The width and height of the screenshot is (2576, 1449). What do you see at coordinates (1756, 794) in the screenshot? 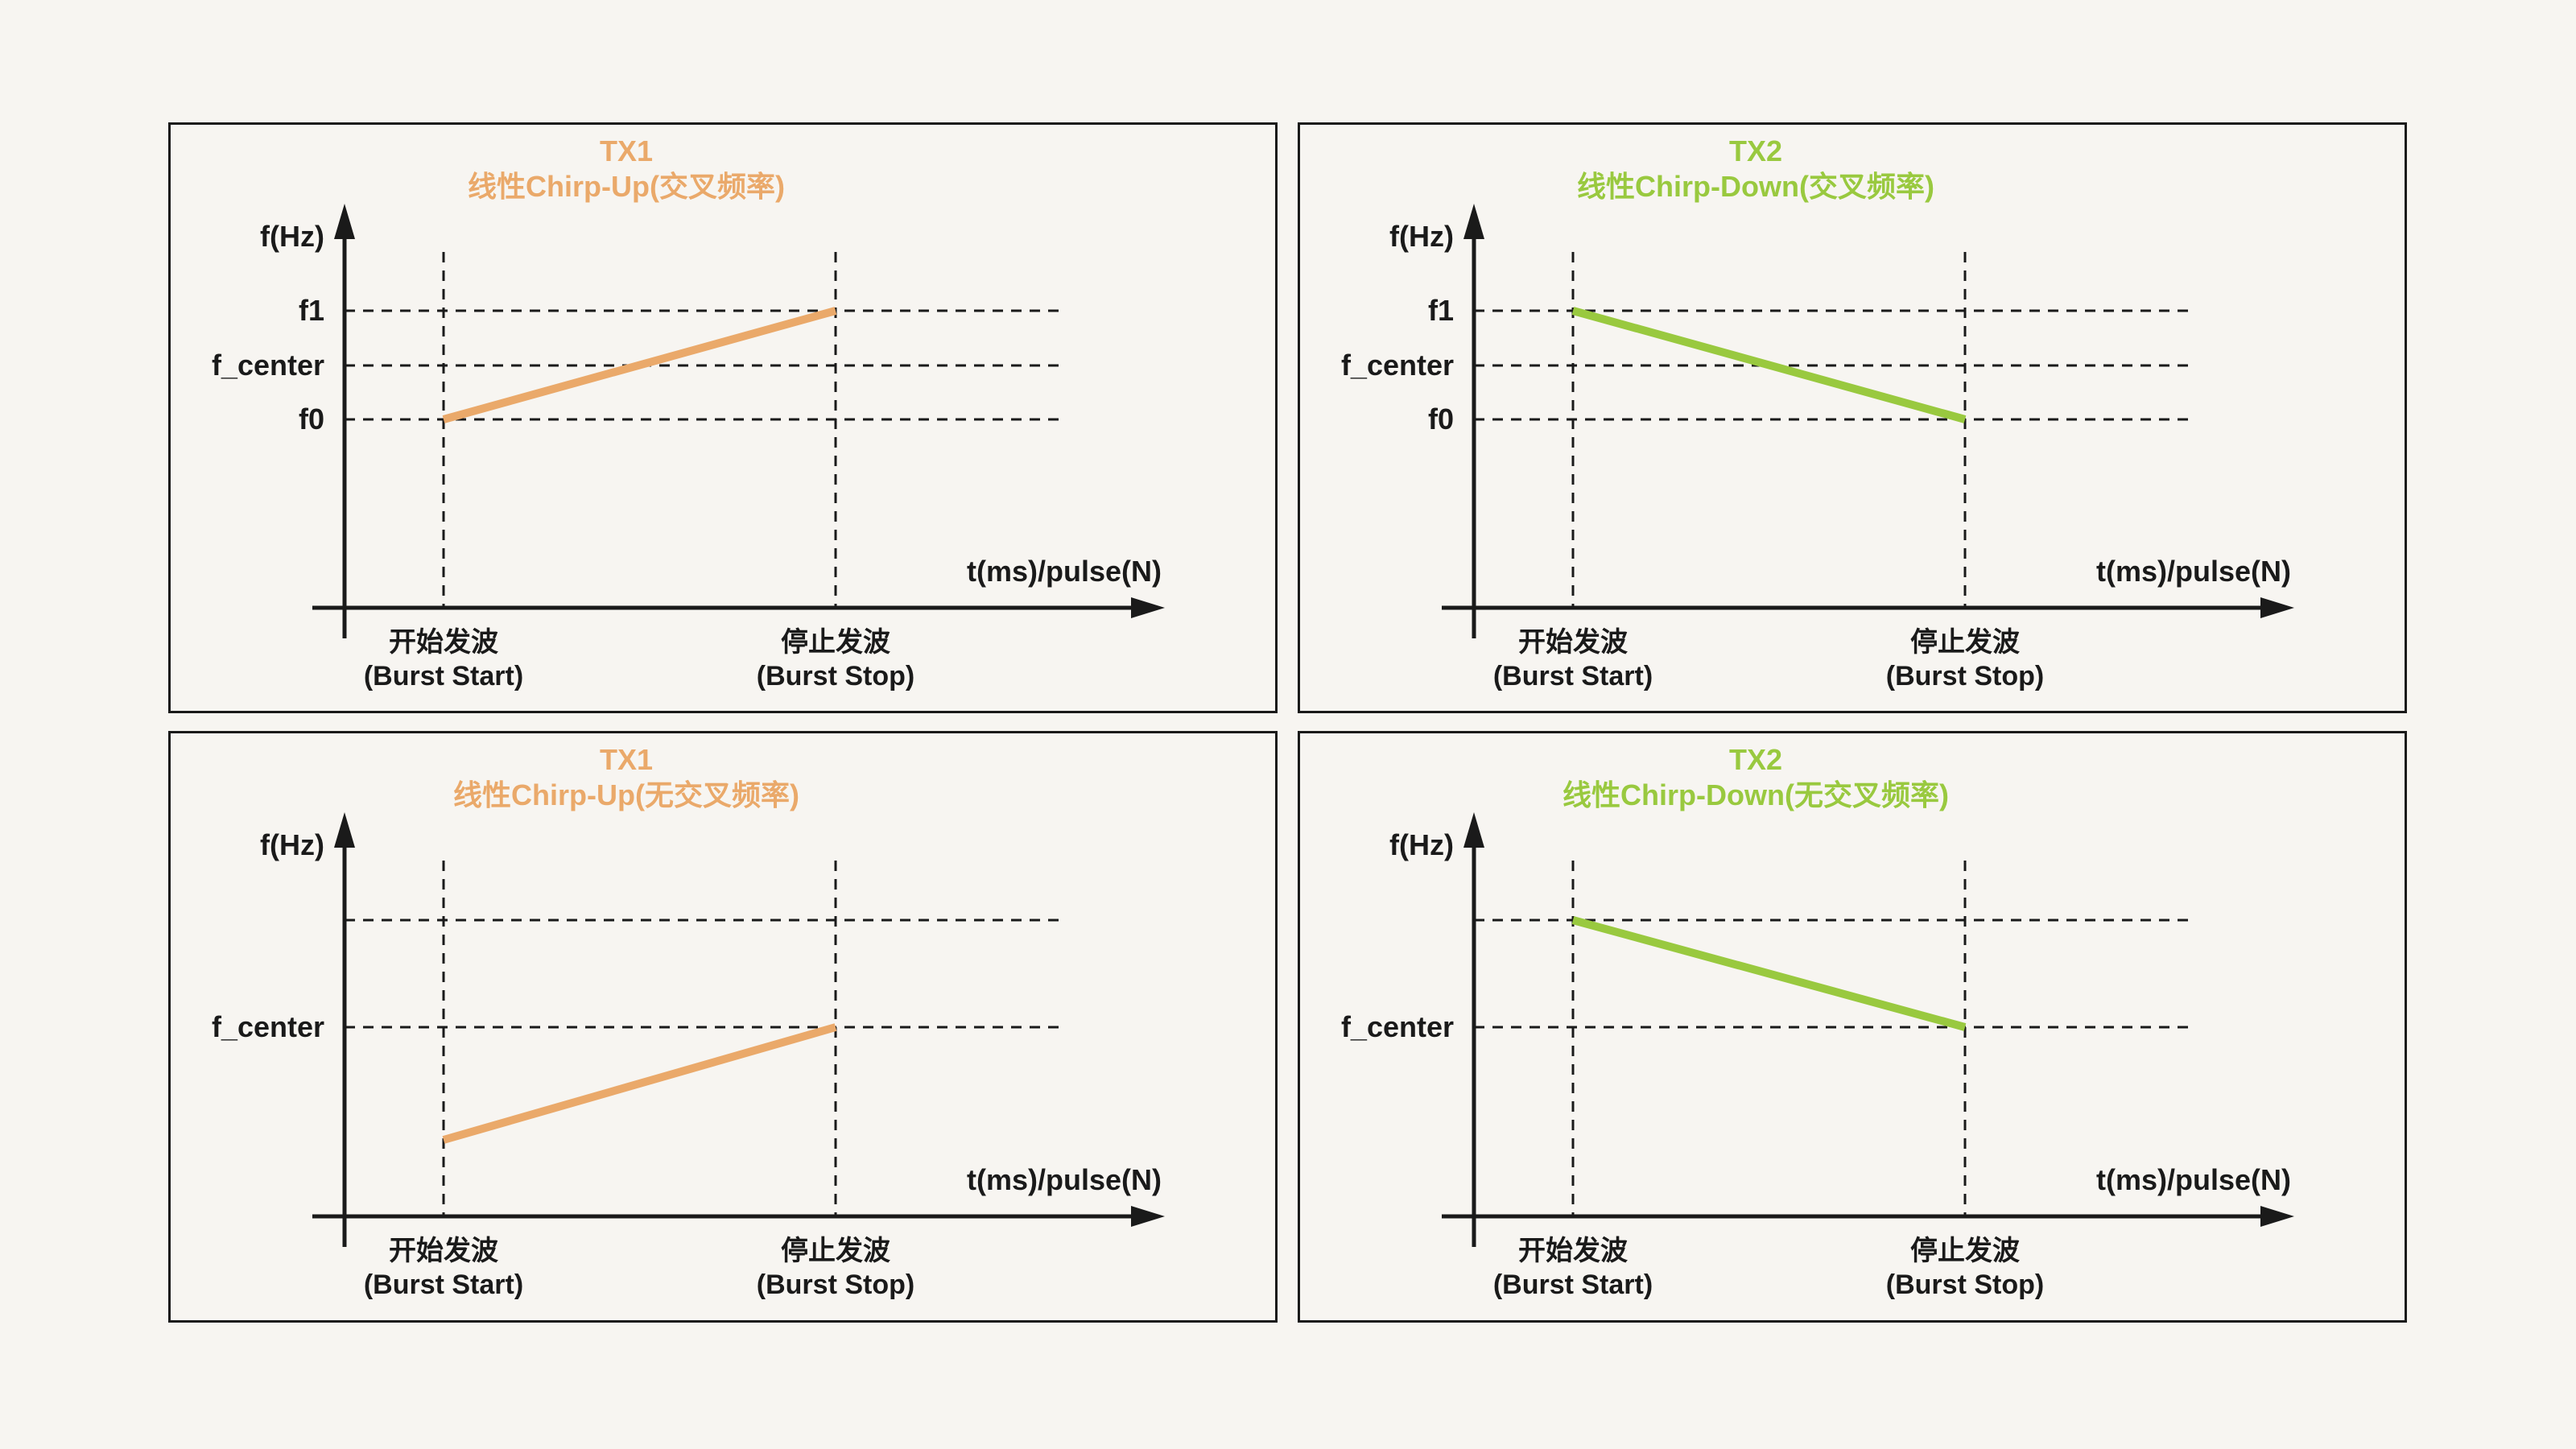
I see `panel-title-line2: 线性Chirp-Down(无交叉频率)` at bounding box center [1756, 794].